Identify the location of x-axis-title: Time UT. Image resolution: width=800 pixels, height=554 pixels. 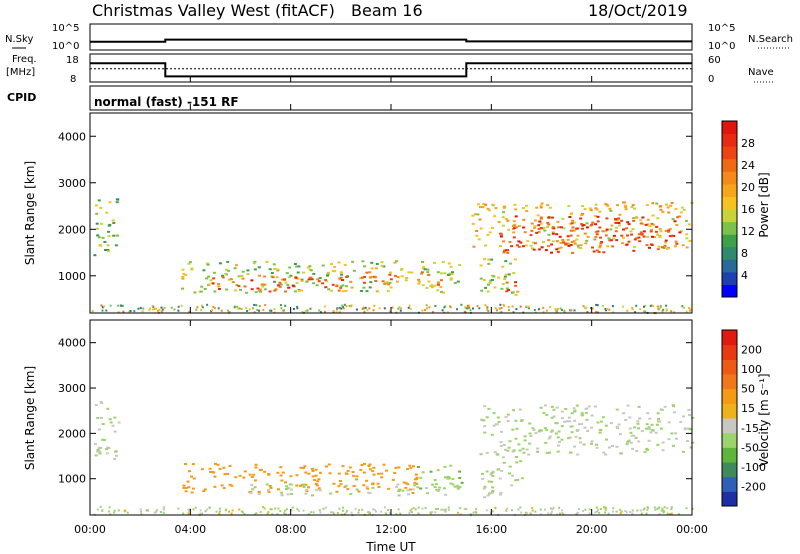
(390, 547).